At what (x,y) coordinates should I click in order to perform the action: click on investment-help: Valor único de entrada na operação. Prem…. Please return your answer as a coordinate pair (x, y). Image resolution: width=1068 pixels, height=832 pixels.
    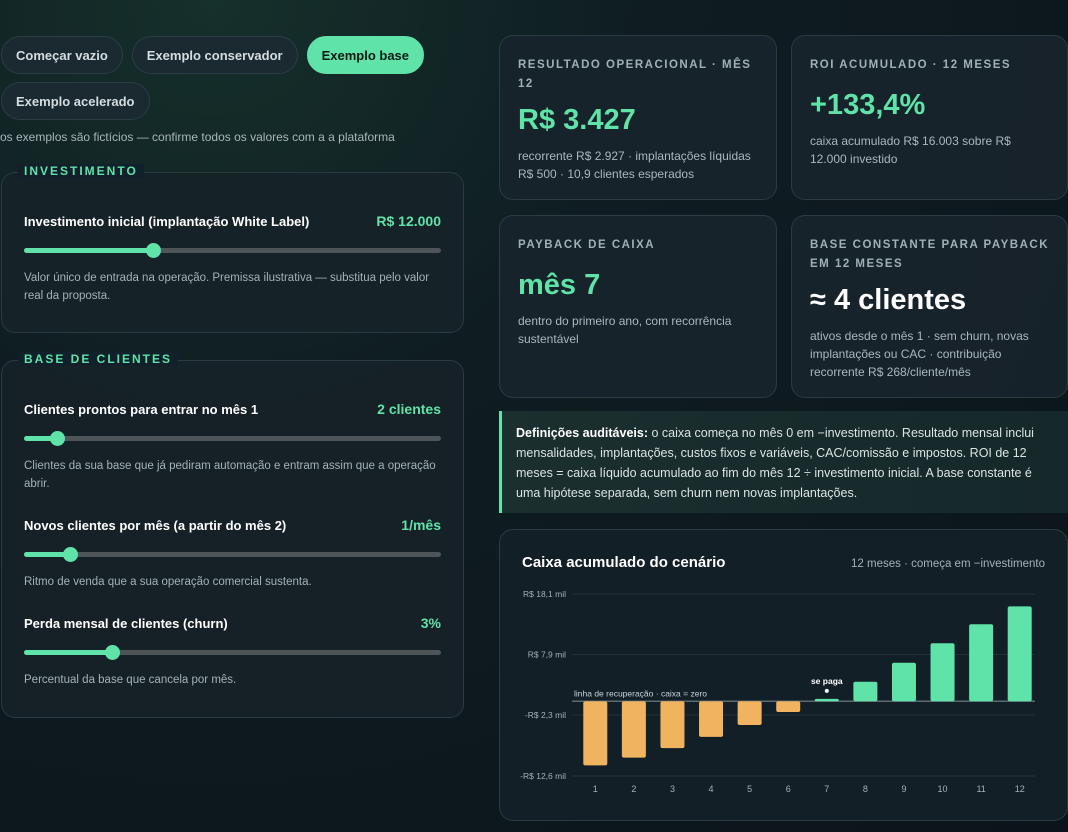
    Looking at the image, I should click on (227, 287).